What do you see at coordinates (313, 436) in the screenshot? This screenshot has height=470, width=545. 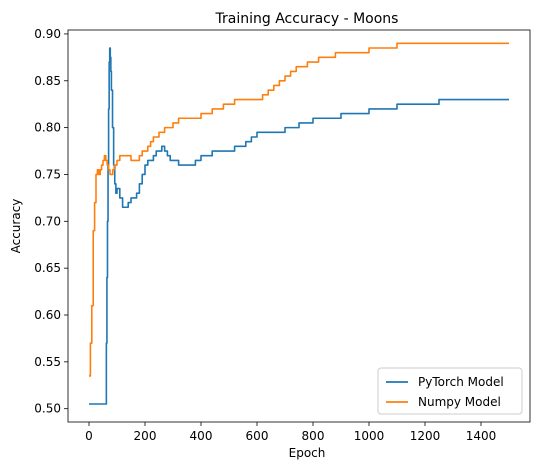 I see `x-tick-label: 800` at bounding box center [313, 436].